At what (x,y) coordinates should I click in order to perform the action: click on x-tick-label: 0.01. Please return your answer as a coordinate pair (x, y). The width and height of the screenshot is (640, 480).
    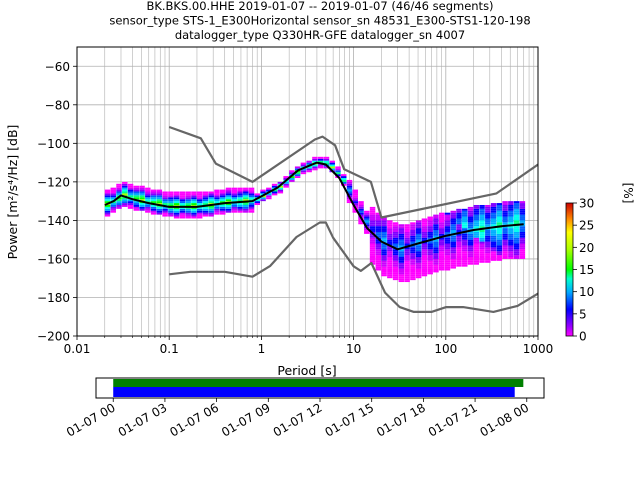
    Looking at the image, I should click on (77, 349).